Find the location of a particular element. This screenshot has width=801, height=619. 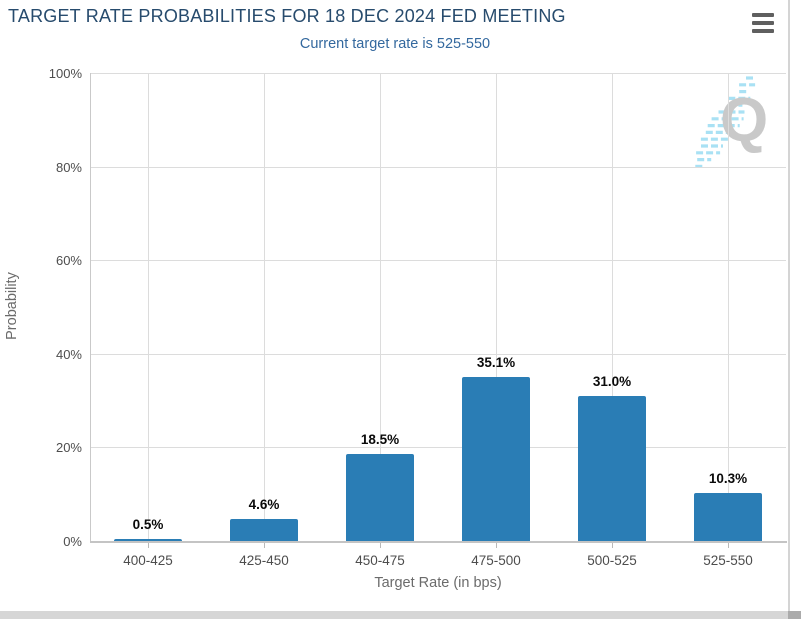

x-tick-label: 475-500 is located at coordinates (496, 560).